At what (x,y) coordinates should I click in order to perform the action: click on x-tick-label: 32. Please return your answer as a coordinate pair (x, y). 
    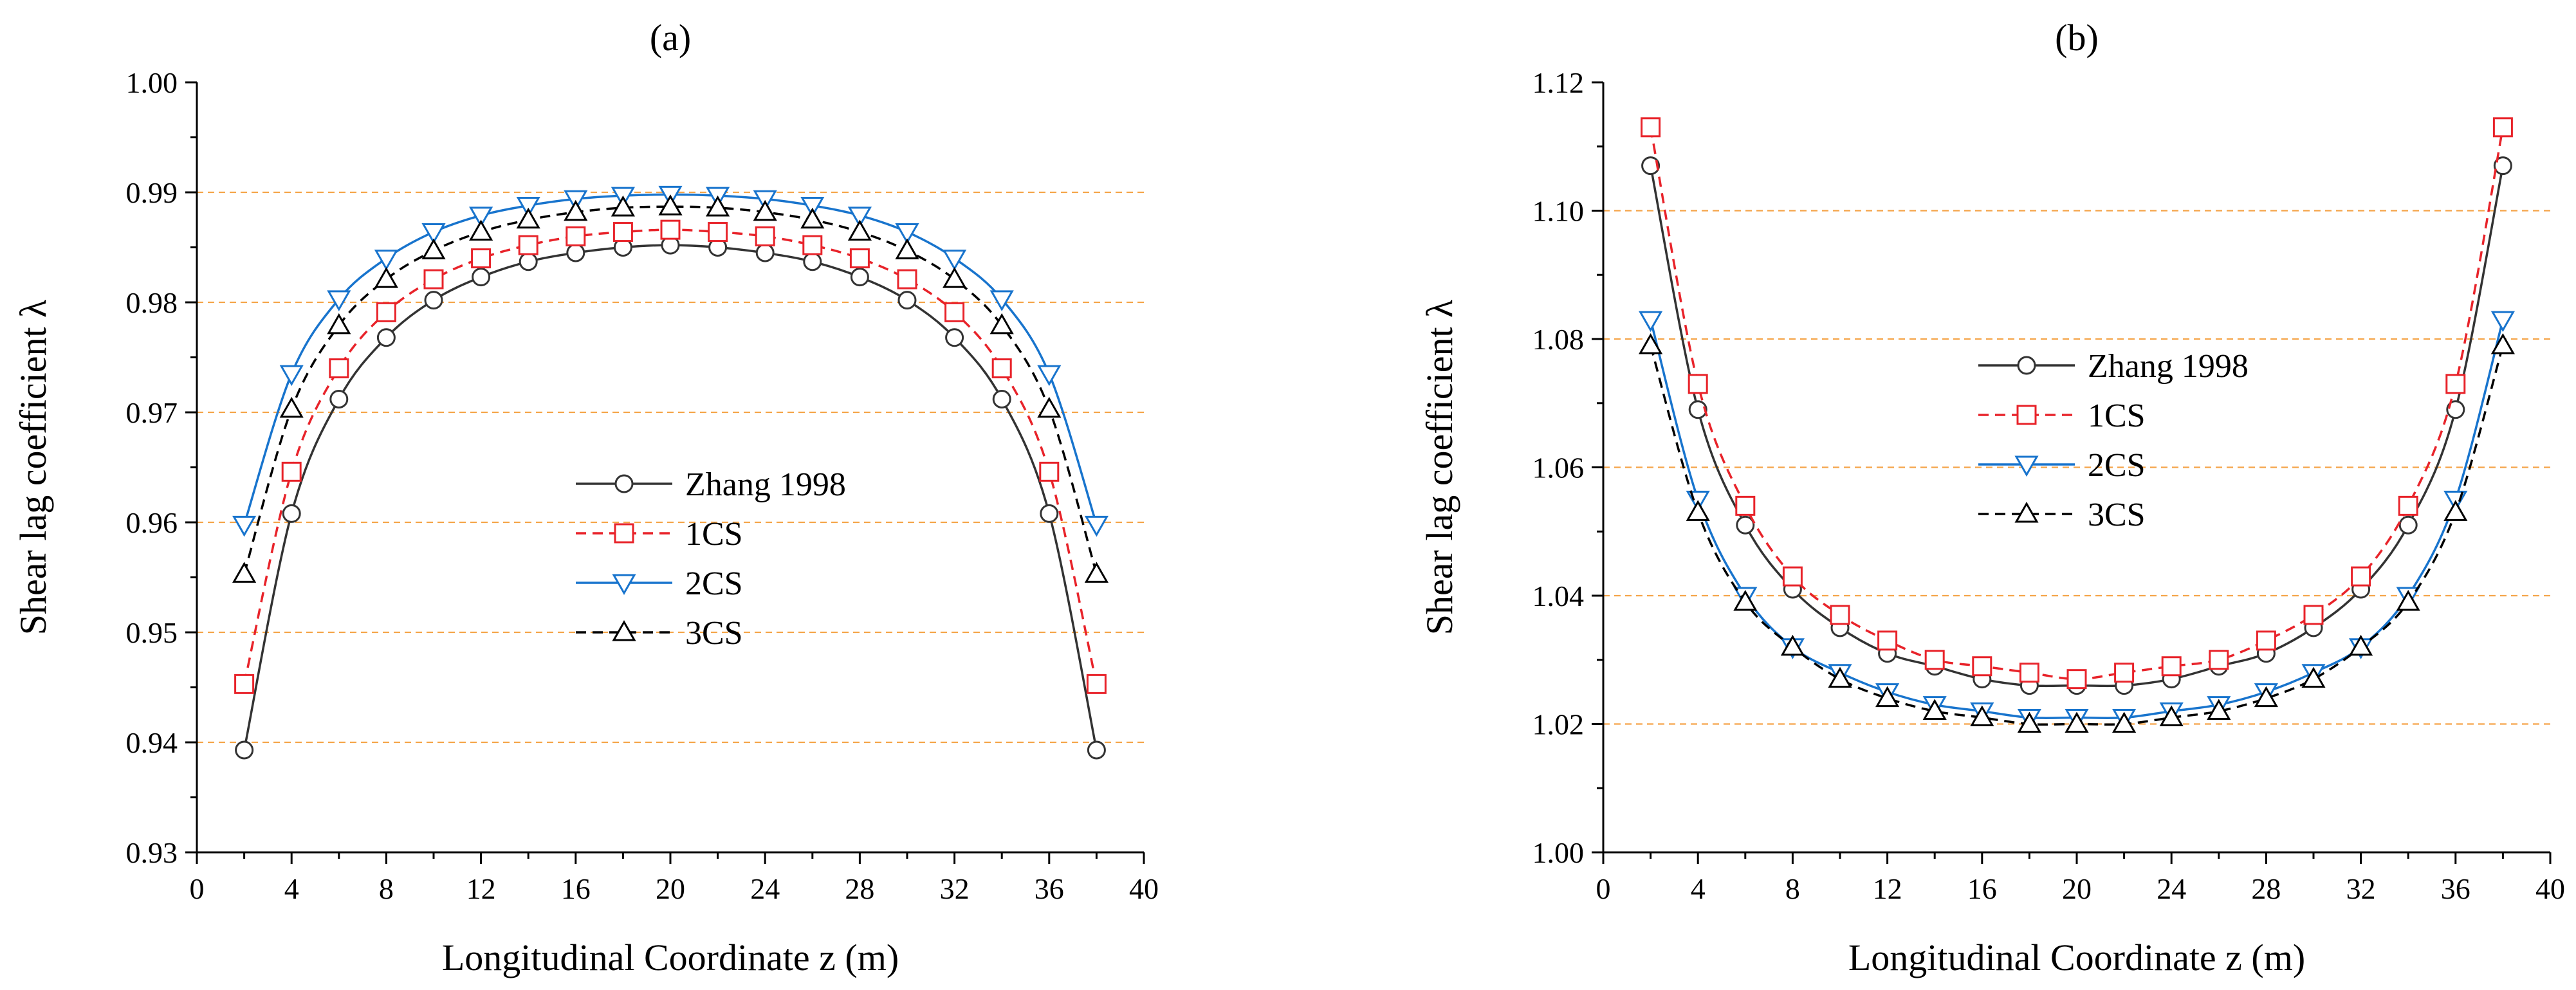
    Looking at the image, I should click on (2361, 888).